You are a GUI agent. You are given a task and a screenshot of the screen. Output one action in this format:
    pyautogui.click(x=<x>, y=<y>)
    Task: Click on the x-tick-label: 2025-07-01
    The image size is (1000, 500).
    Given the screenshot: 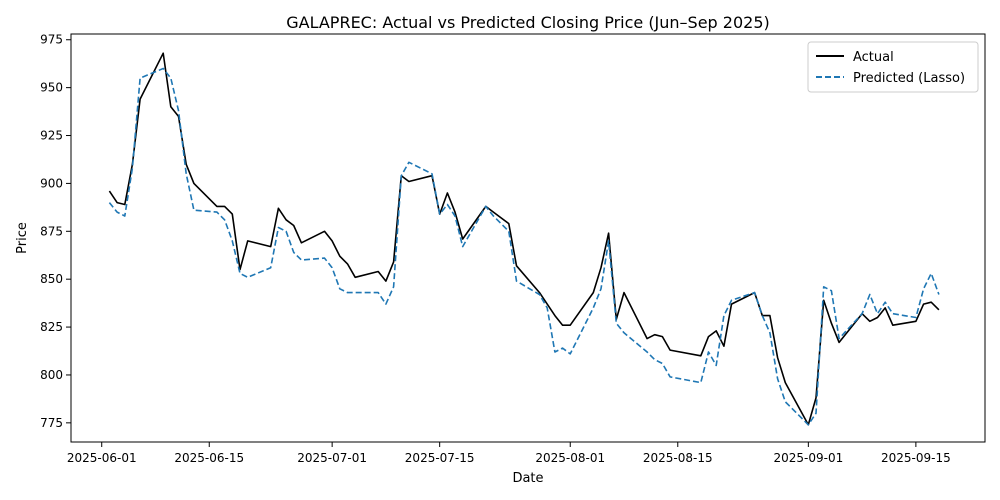 What is the action you would take?
    pyautogui.click(x=332, y=458)
    